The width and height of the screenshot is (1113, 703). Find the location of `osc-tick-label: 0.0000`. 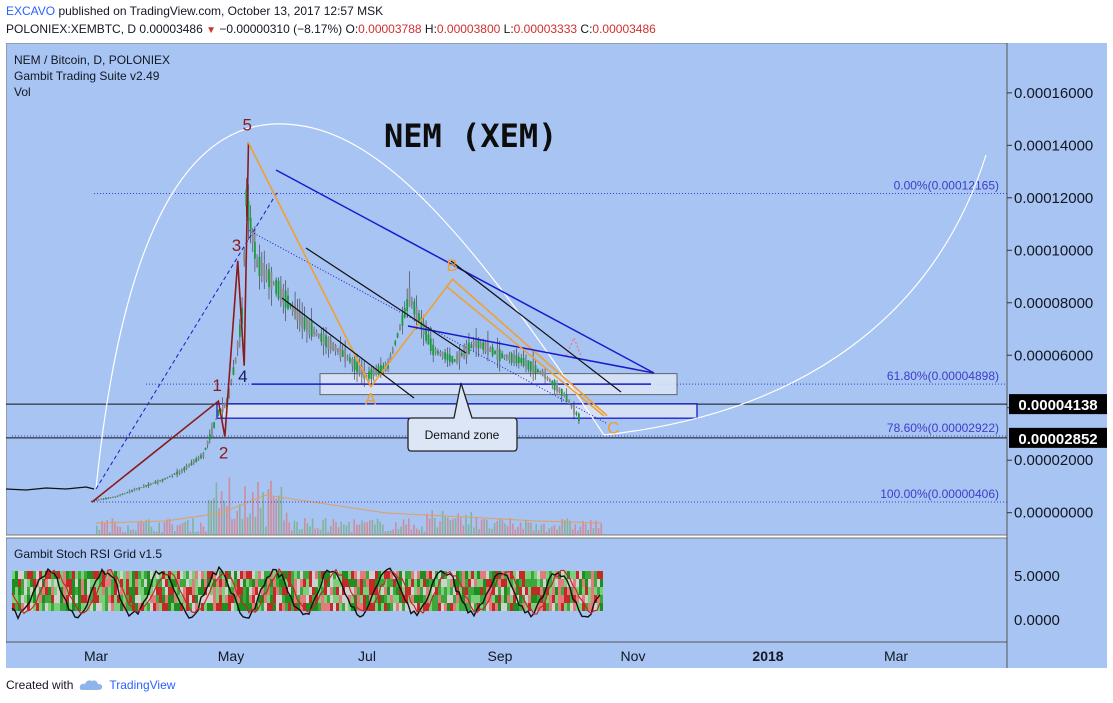

osc-tick-label: 0.0000 is located at coordinates (1037, 620).